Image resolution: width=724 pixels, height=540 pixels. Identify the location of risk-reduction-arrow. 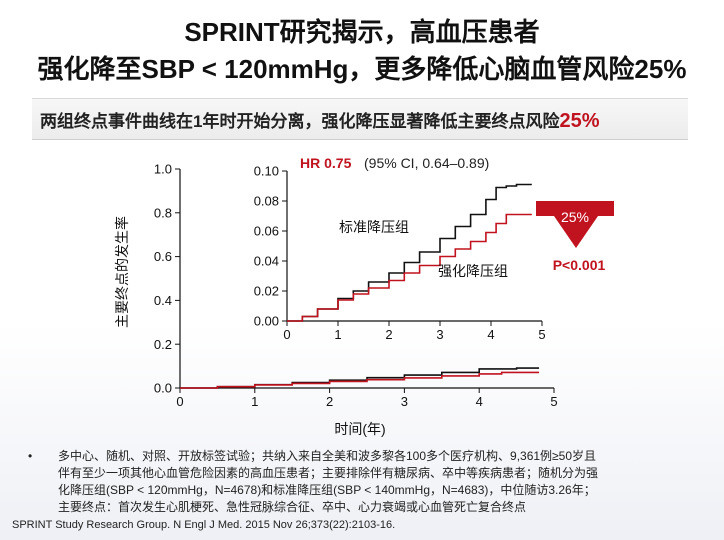
(575, 224).